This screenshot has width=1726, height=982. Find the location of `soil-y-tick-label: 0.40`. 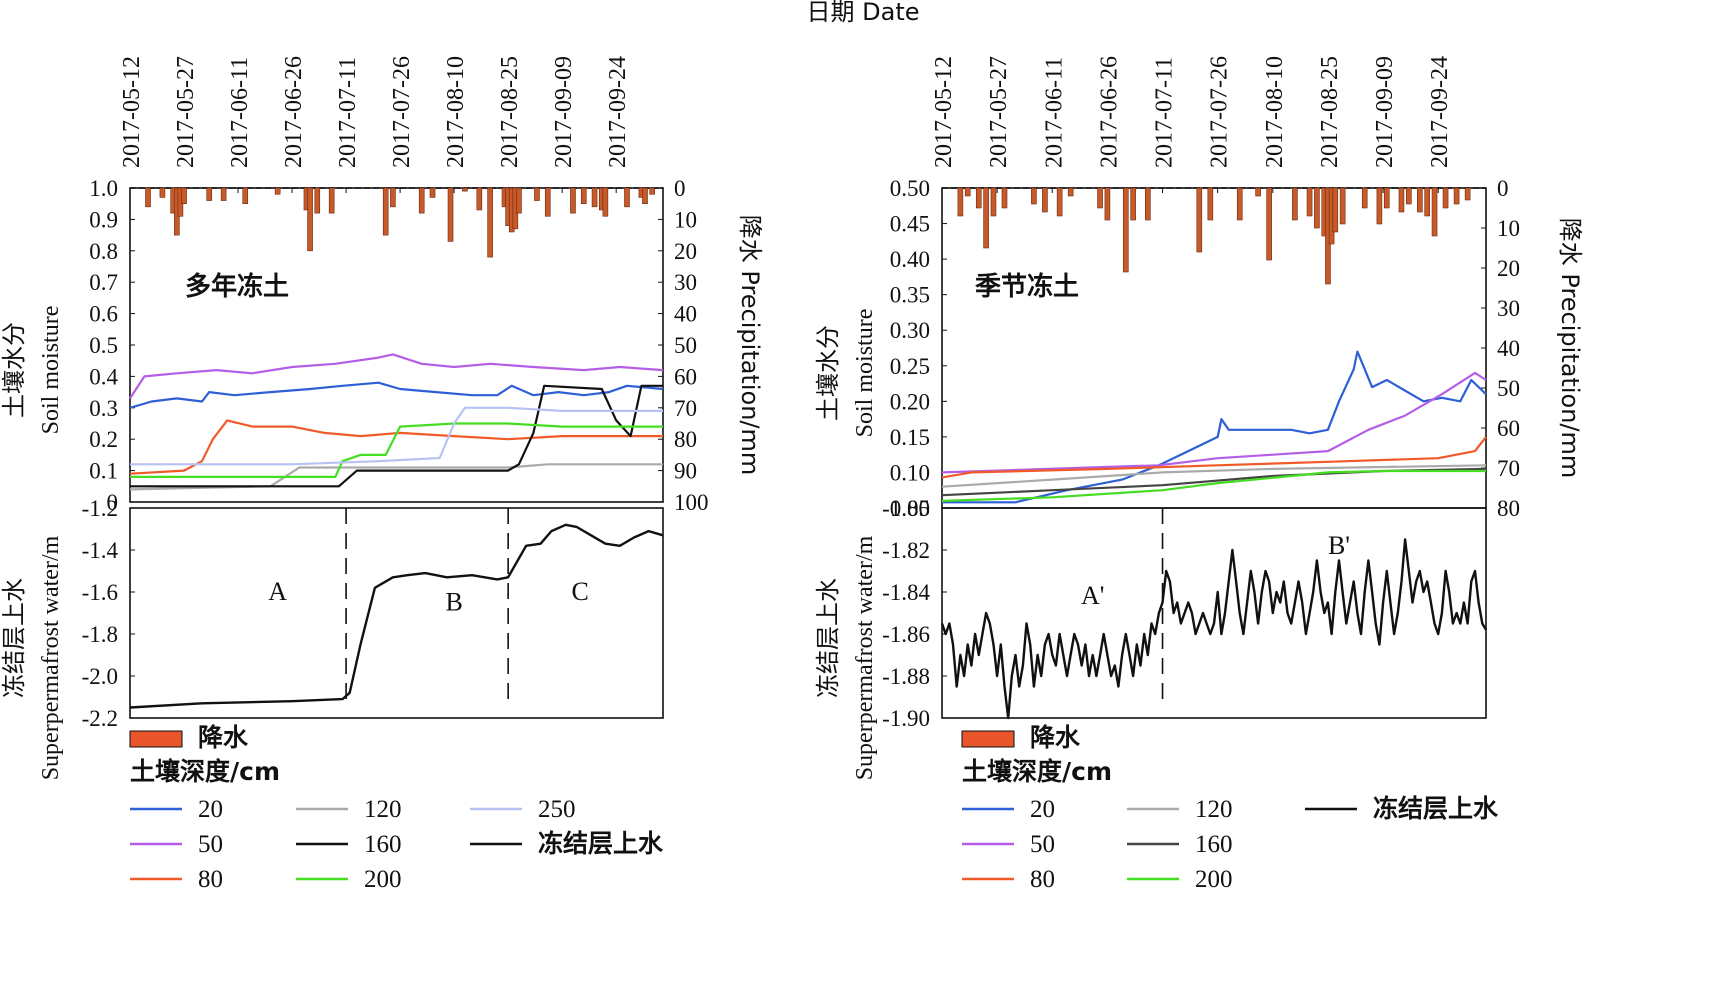

soil-y-tick-label: 0.40 is located at coordinates (910, 259).